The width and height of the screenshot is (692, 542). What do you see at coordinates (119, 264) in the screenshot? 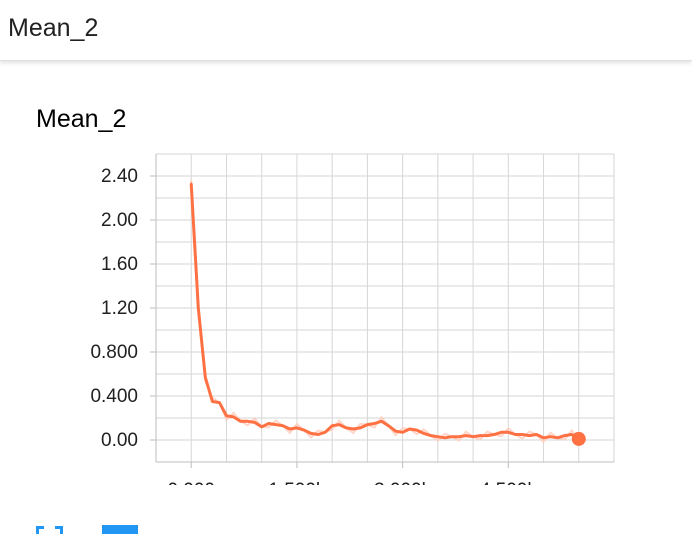
I see `y-tick-label: 1.60` at bounding box center [119, 264].